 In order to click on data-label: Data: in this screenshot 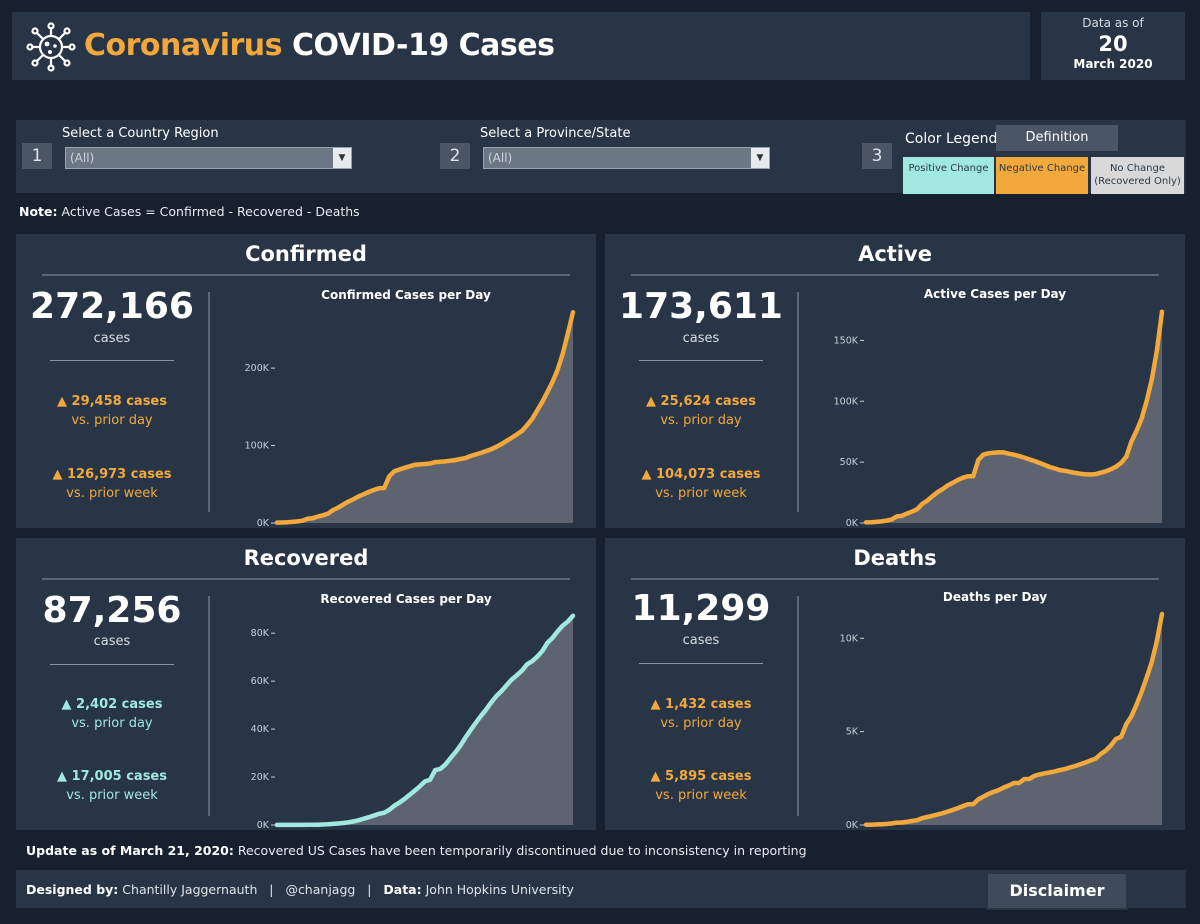, I will do `click(402, 889)`.